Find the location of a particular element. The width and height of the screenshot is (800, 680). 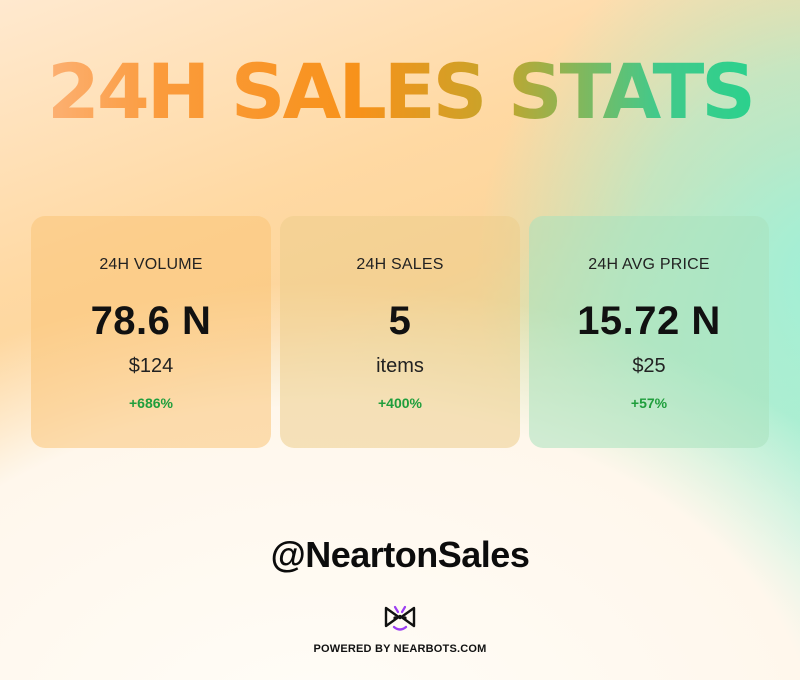

volume-card: 24H VOLUME 78.6 N $124 +686% is located at coordinates (151, 332).